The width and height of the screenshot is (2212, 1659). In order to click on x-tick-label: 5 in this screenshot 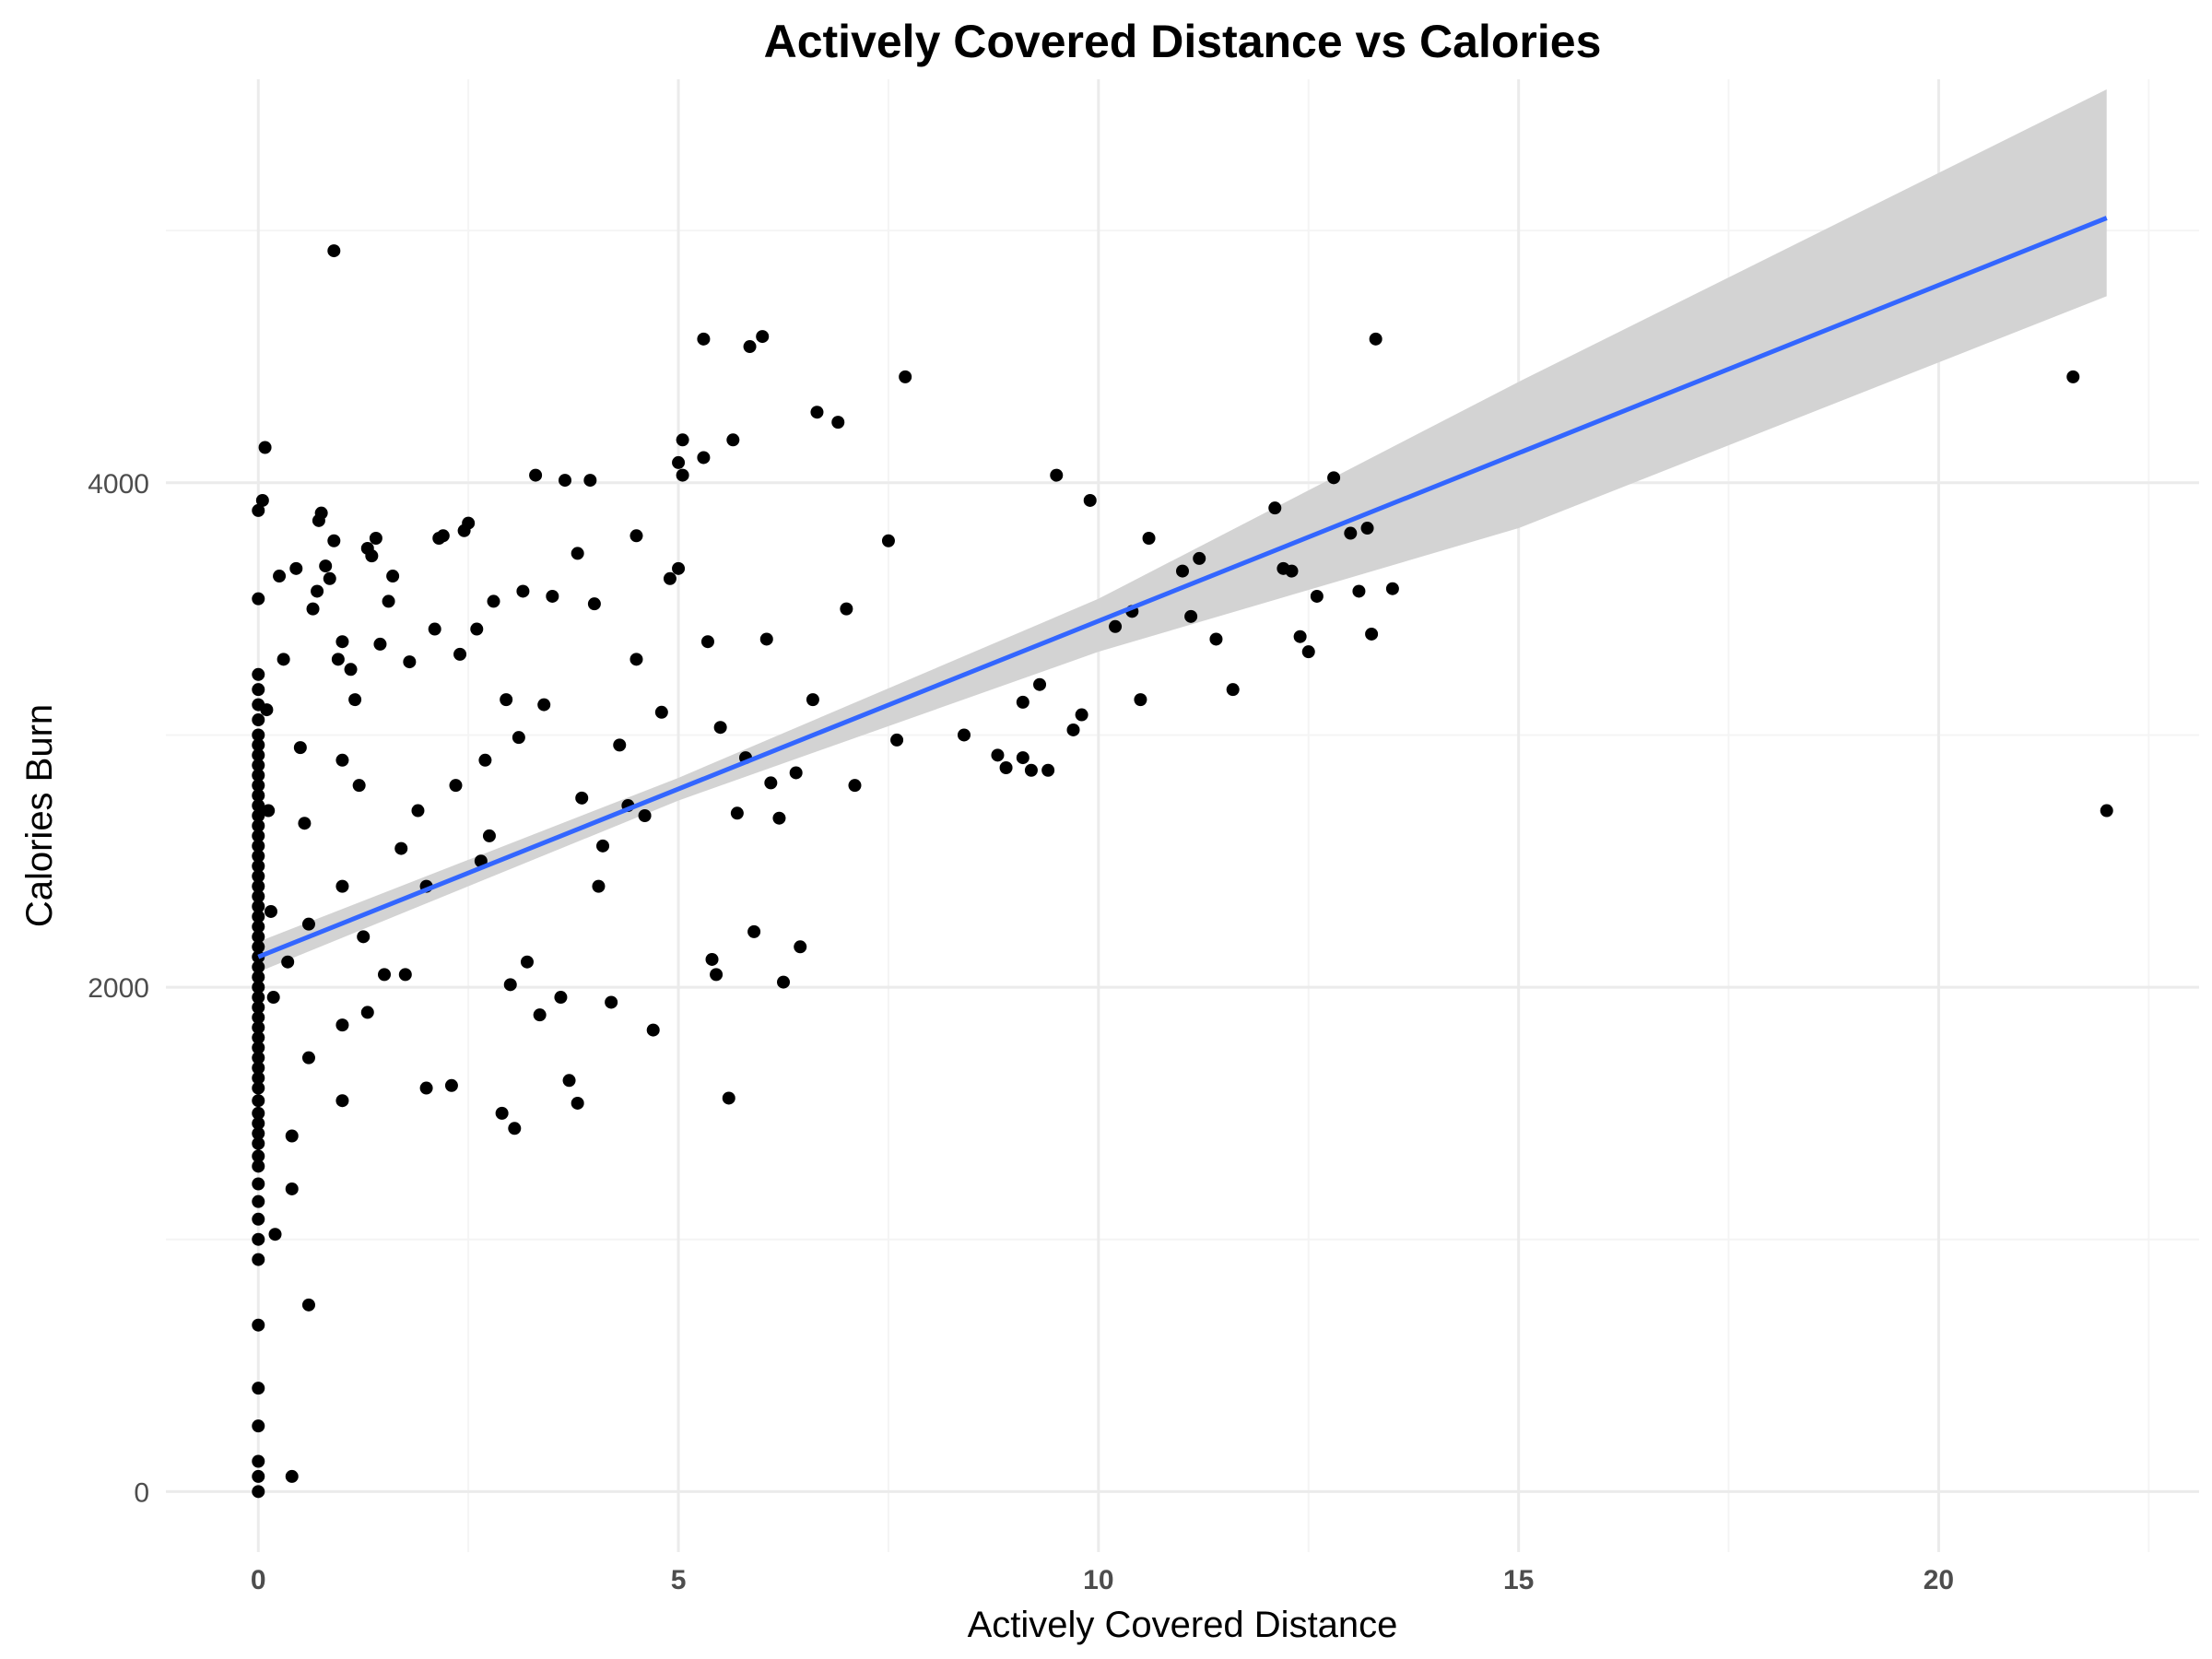, I will do `click(679, 1580)`.